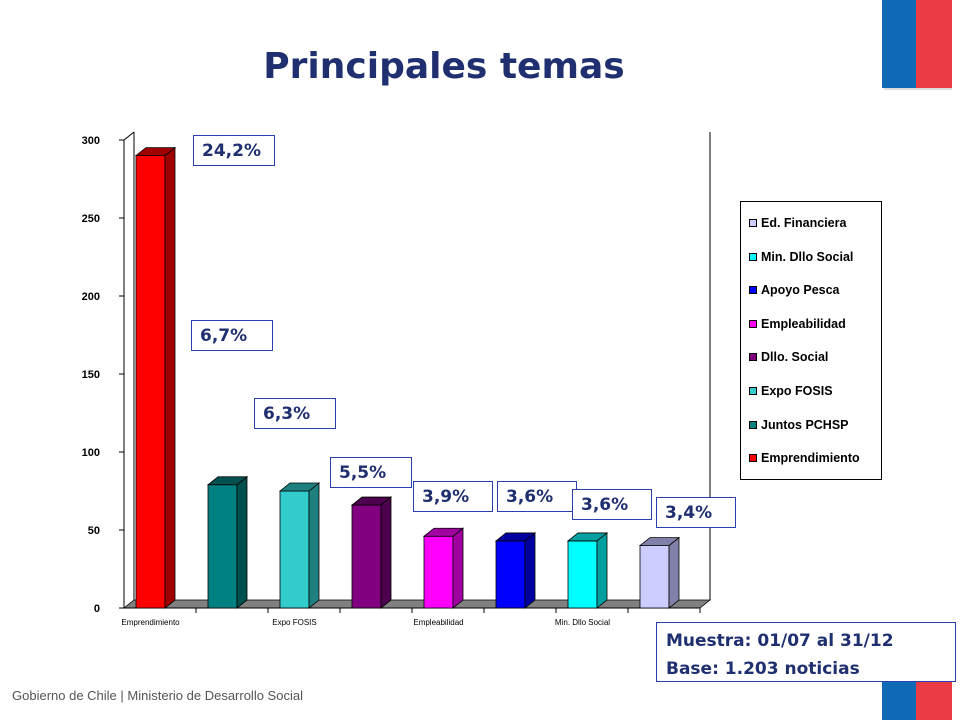 The height and width of the screenshot is (720, 960). I want to click on percent-label: 5,5%, so click(371, 472).